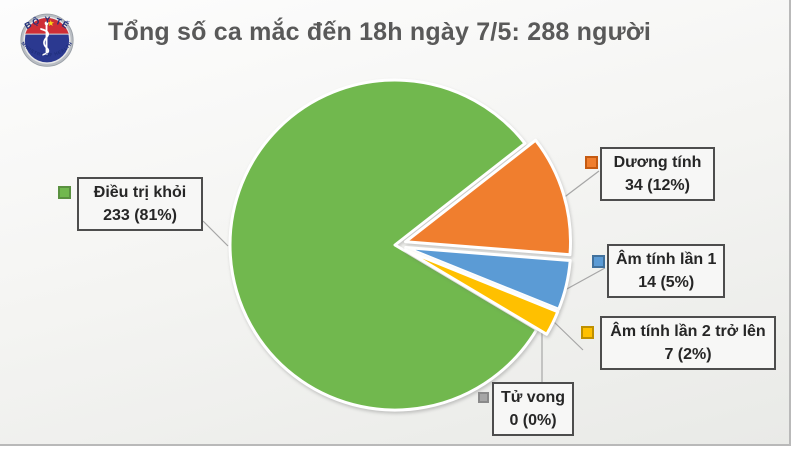 This screenshot has width=800, height=453. What do you see at coordinates (666, 282) in the screenshot?
I see `legend-value: 14 (5%)` at bounding box center [666, 282].